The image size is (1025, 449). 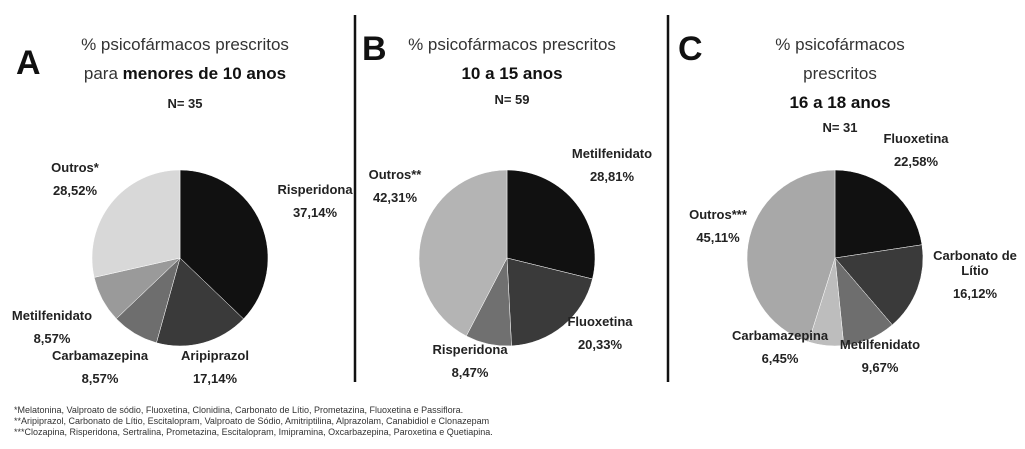 I want to click on slice-label: Carbonato de Lítio 16,12%, so click(x=975, y=274).